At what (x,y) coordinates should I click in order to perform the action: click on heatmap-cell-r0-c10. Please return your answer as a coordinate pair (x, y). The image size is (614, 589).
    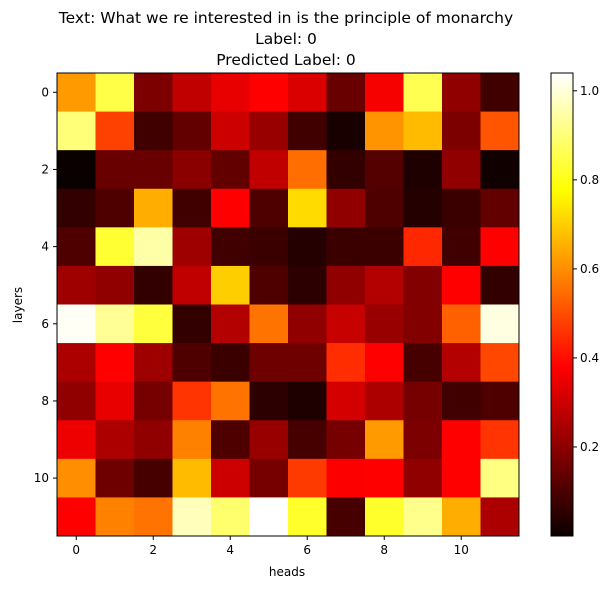
    Looking at the image, I should click on (461, 92).